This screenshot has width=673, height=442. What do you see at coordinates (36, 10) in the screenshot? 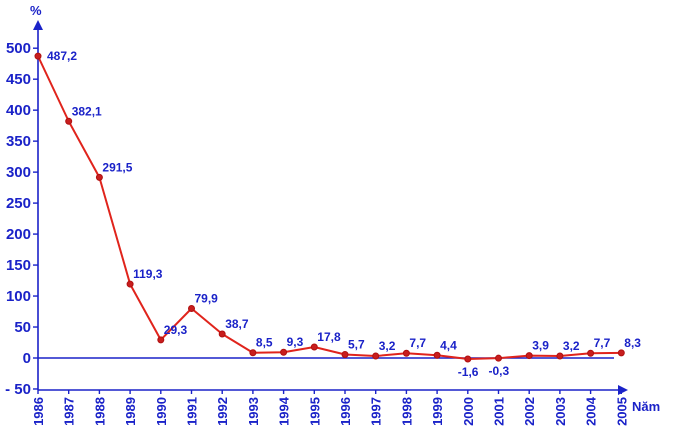
I see `y-axis-title: %` at bounding box center [36, 10].